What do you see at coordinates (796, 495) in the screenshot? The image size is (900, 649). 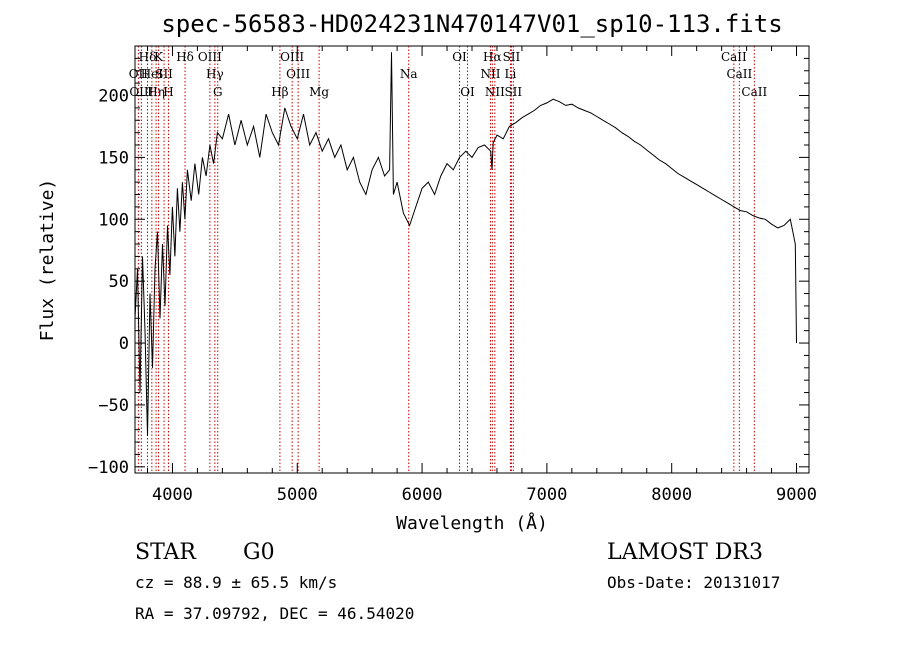 I see `x-tick-label: 9000` at bounding box center [796, 495].